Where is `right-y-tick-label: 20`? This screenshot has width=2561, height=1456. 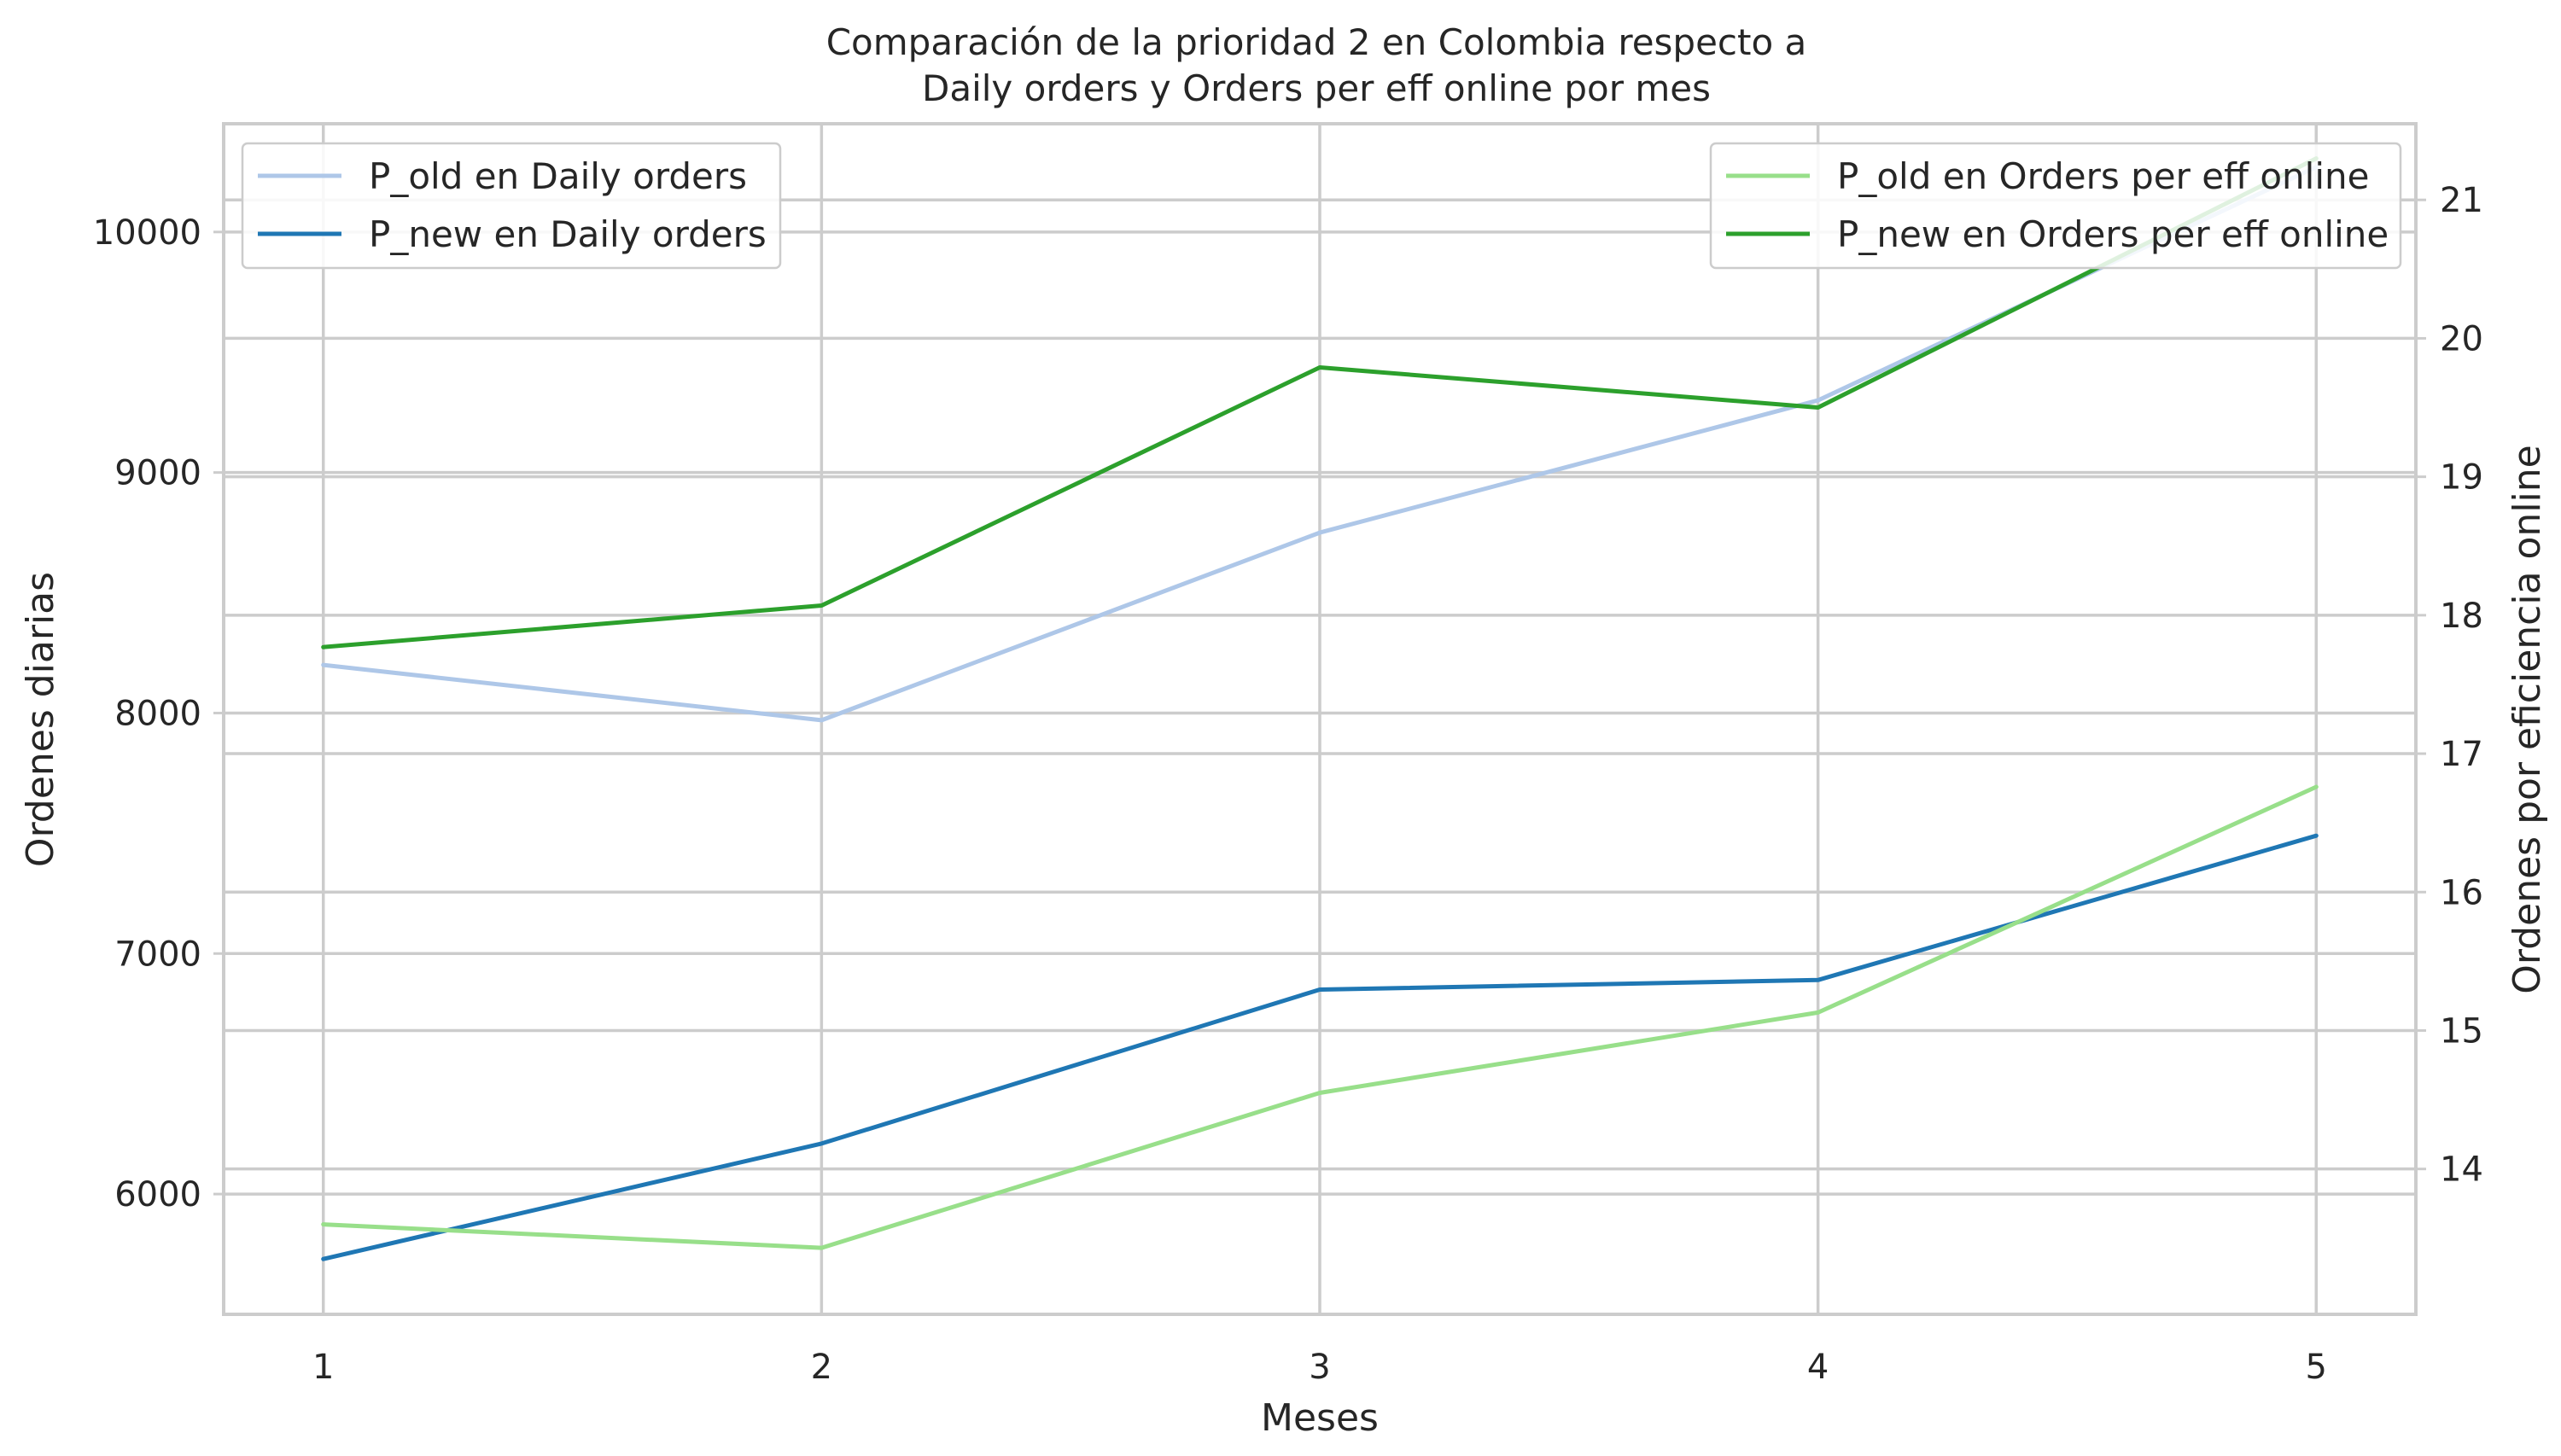 right-y-tick-label: 20 is located at coordinates (2461, 338).